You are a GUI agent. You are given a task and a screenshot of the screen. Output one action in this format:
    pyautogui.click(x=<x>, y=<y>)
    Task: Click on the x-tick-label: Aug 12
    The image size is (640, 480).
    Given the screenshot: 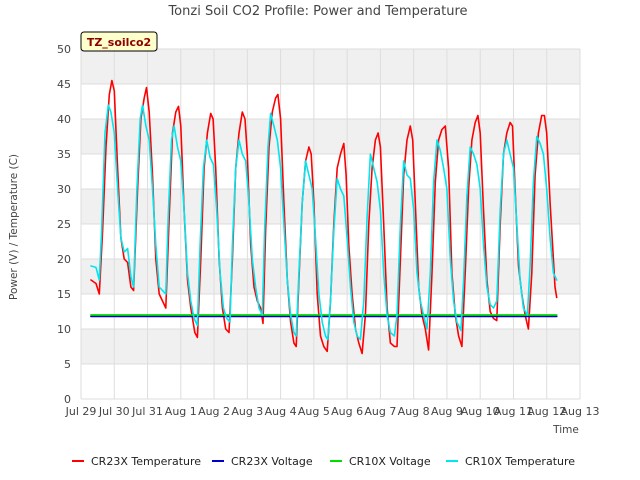 What is the action you would take?
    pyautogui.click(x=546, y=411)
    